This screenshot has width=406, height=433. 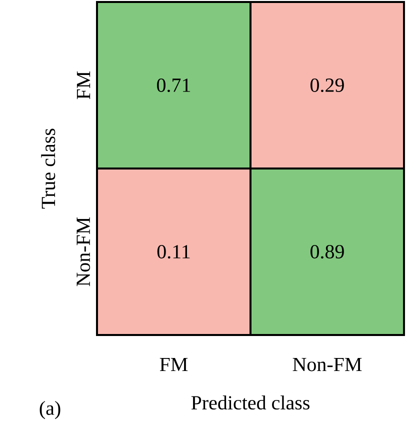 What do you see at coordinates (173, 85) in the screenshot?
I see `data-label: 0.71` at bounding box center [173, 85].